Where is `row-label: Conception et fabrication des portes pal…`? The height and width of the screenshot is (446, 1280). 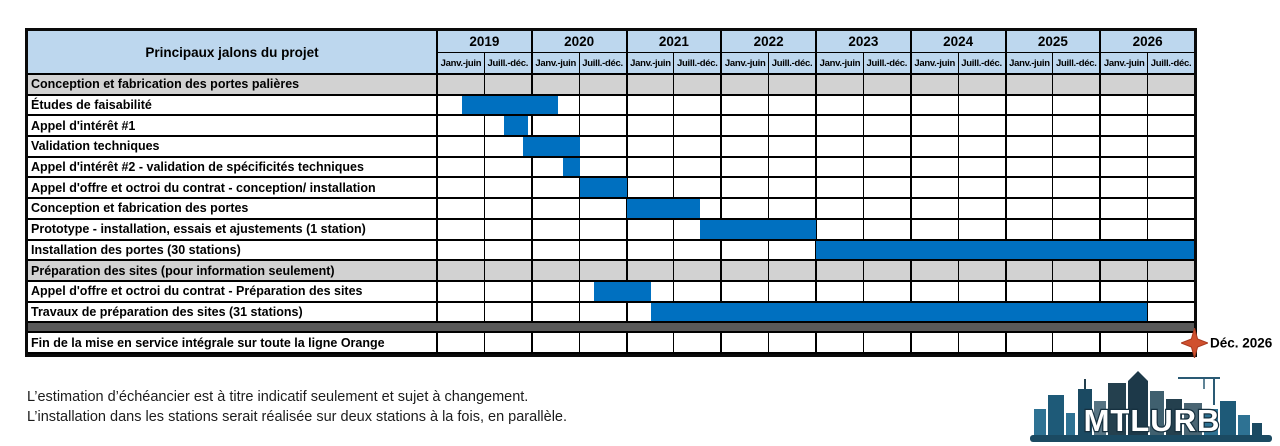 row-label: Conception et fabrication des portes pal… is located at coordinates (233, 85).